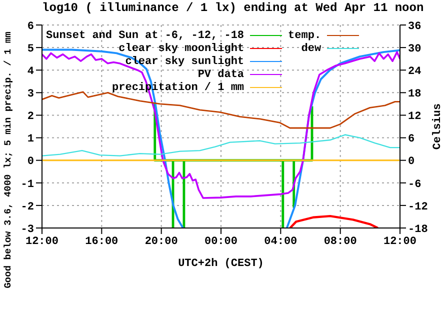  What do you see at coordinates (30, 117) in the screenshot?
I see `y-tick-label: 2` at bounding box center [30, 117].